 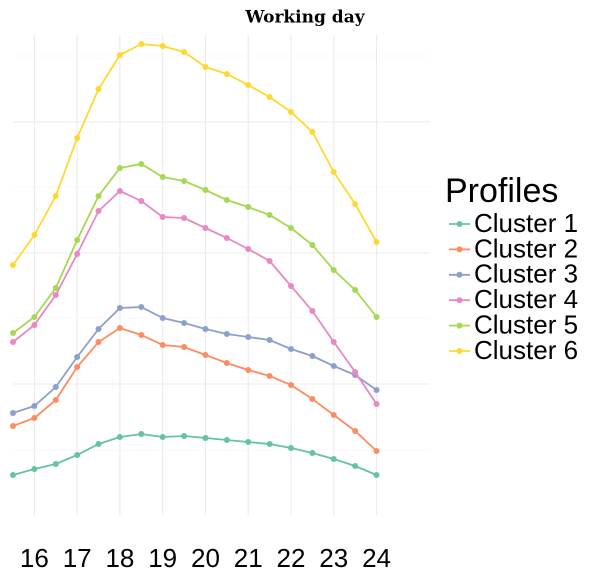 What do you see at coordinates (526, 324) in the screenshot?
I see `legend-label: Cluster 5` at bounding box center [526, 324].